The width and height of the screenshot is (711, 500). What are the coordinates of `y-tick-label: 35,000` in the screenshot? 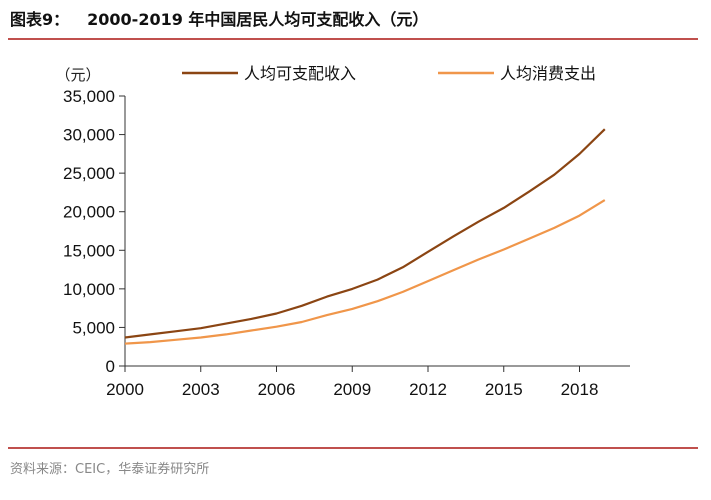 It's located at (89, 96).